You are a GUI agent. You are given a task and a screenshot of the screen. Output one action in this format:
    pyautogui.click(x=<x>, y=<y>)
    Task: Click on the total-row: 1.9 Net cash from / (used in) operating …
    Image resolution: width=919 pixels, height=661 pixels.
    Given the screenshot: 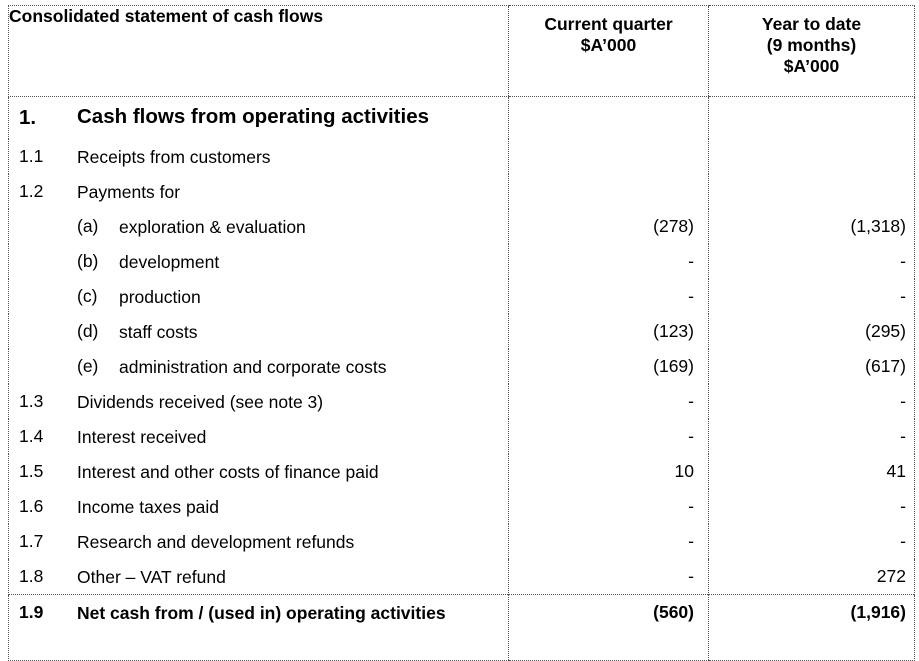 What is the action you would take?
    pyautogui.click(x=461, y=627)
    